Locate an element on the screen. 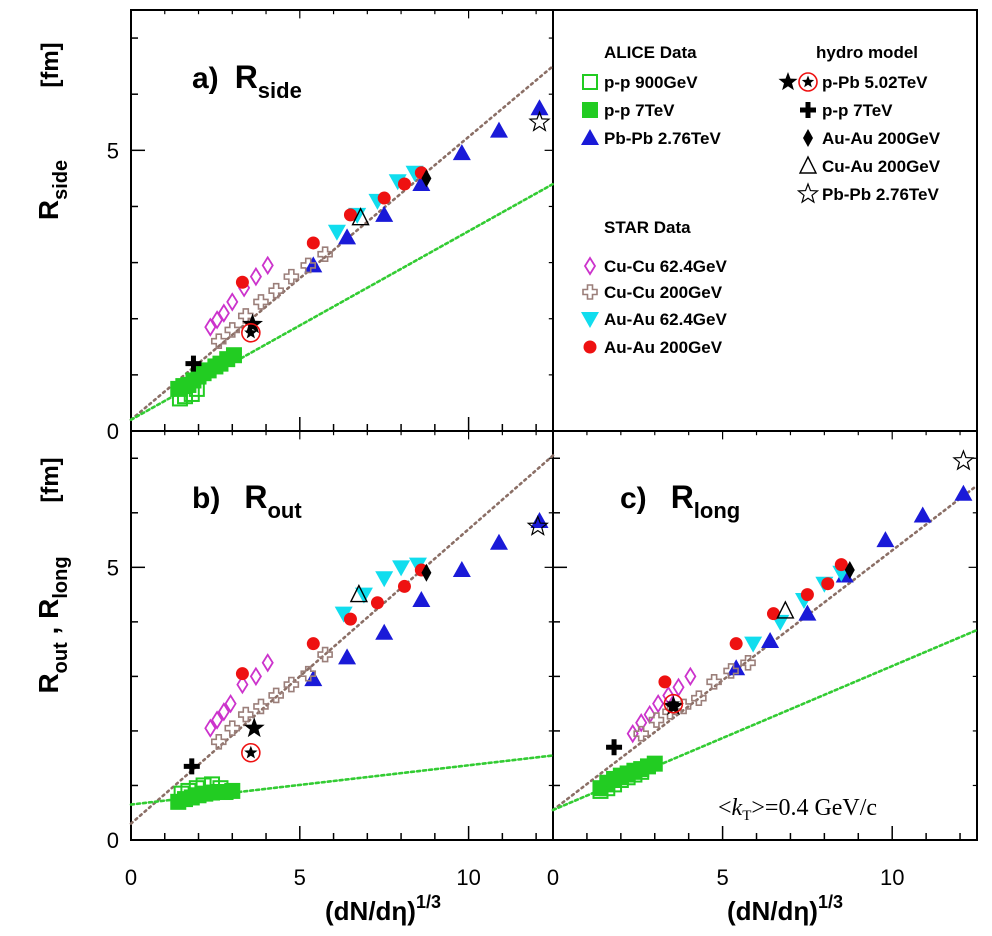 The height and width of the screenshot is (936, 992). y-axis-unit-side: [fm] is located at coordinates (50, 64).